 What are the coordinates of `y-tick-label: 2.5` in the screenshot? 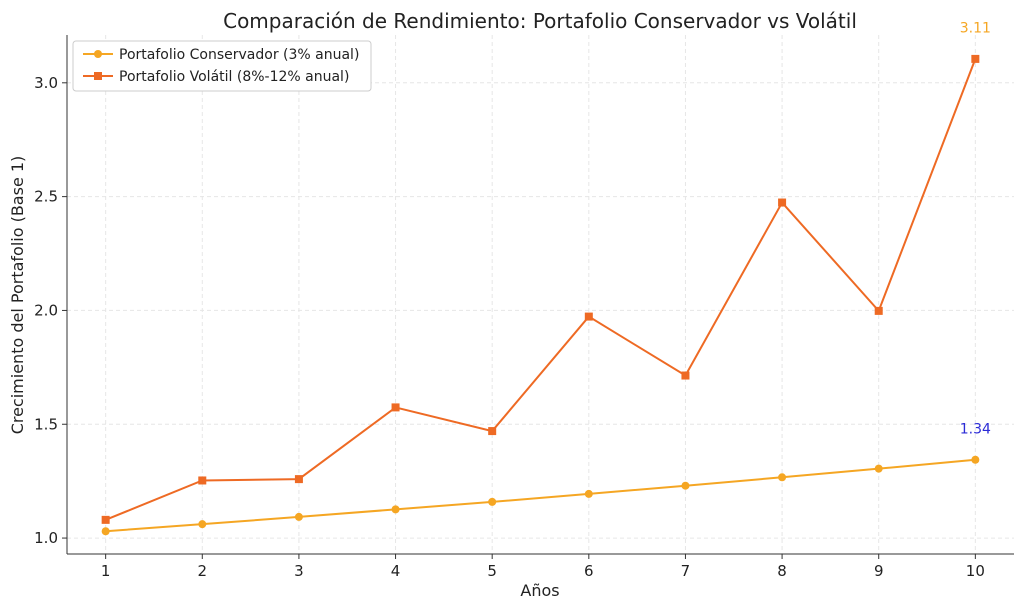 It's located at (46, 197).